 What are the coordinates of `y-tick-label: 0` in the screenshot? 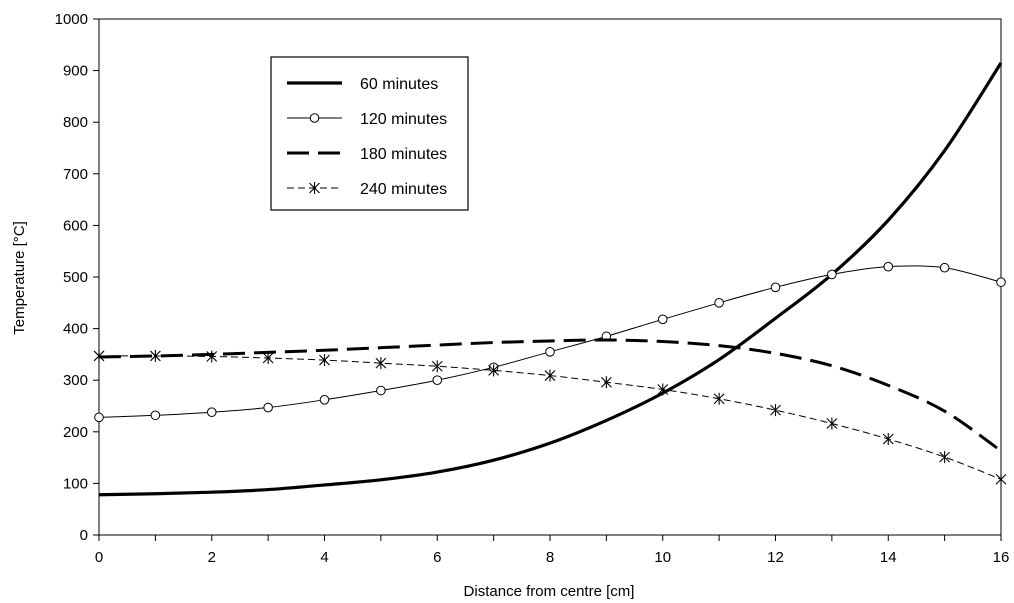 It's located at (84, 535).